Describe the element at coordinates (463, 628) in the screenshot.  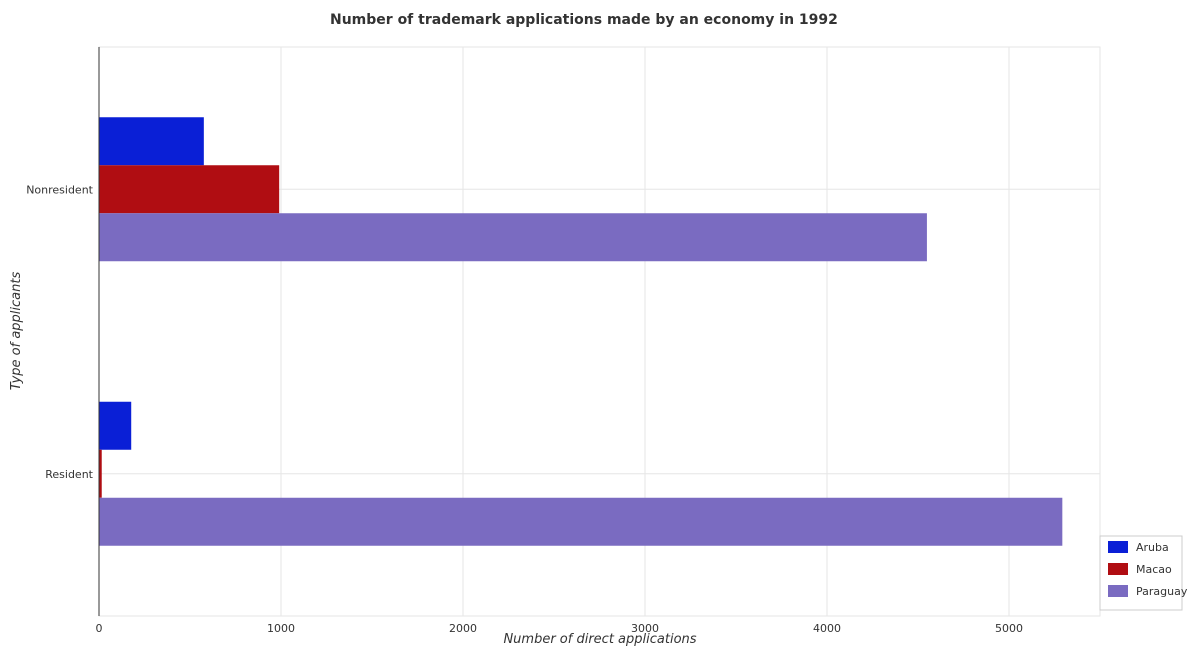
I see `x-tick-label: 2000` at that location.